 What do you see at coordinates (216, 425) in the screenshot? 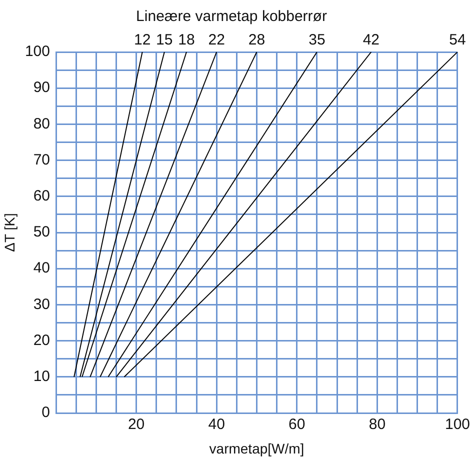
I see `x-tick-label: 40` at bounding box center [216, 425].